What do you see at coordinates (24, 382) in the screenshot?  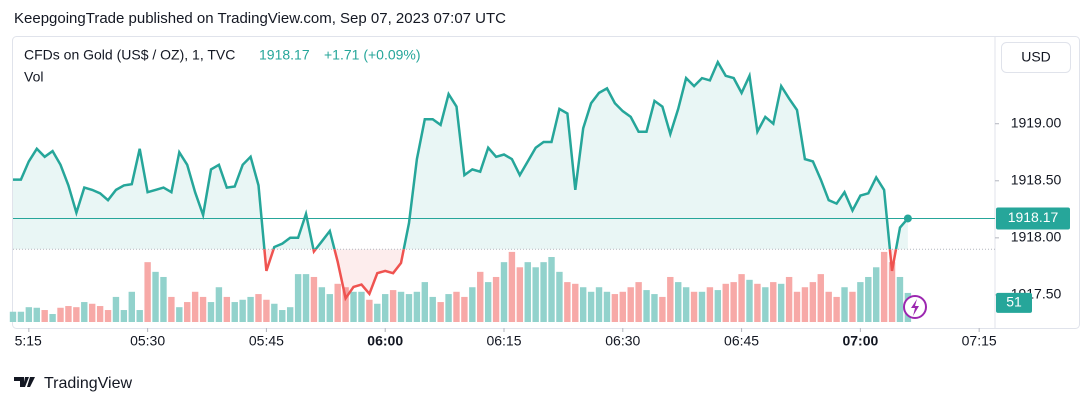 I see `logo` at bounding box center [24, 382].